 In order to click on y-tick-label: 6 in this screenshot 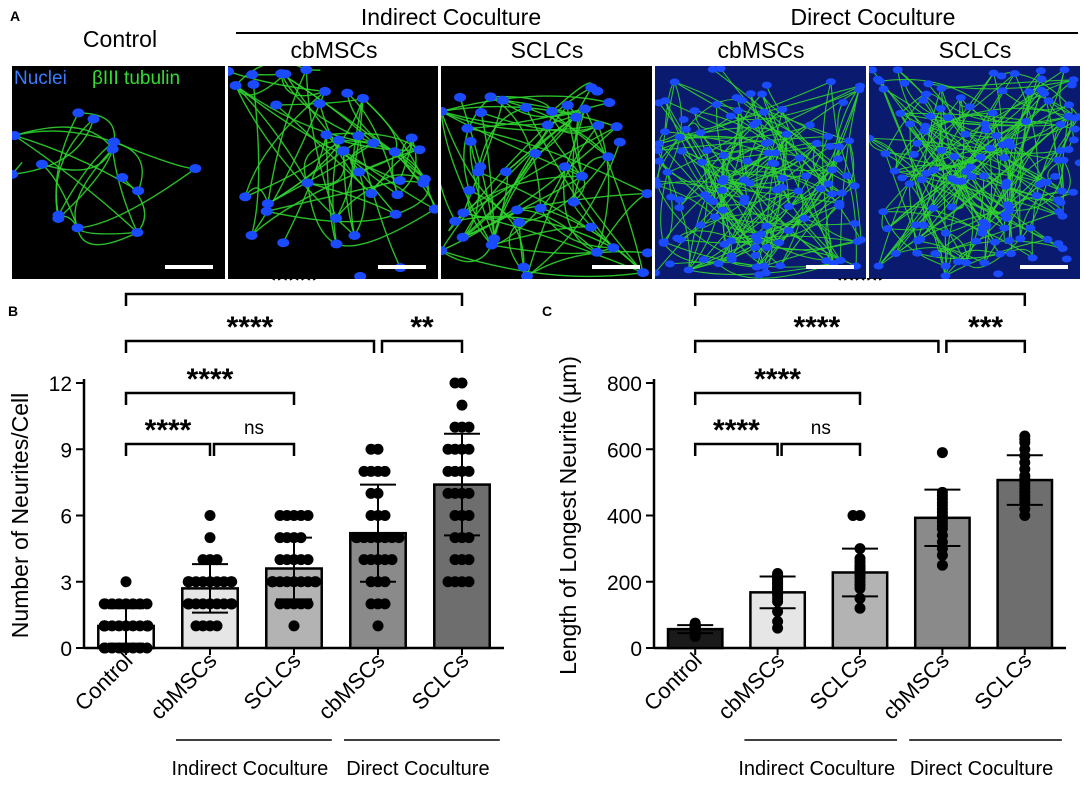, I will do `click(66, 517)`.